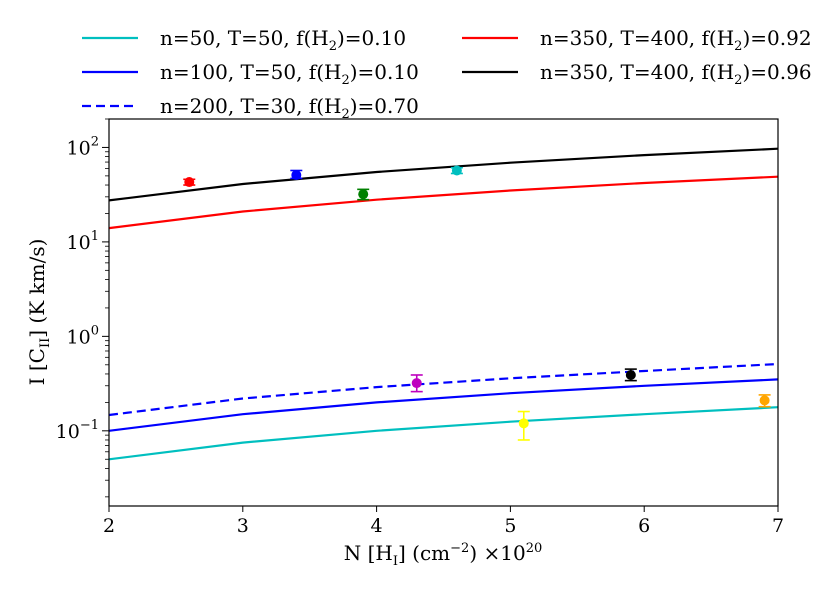  I want to click on legend-label: n=100, T=50, f(H2)=0.10, so click(289, 74).